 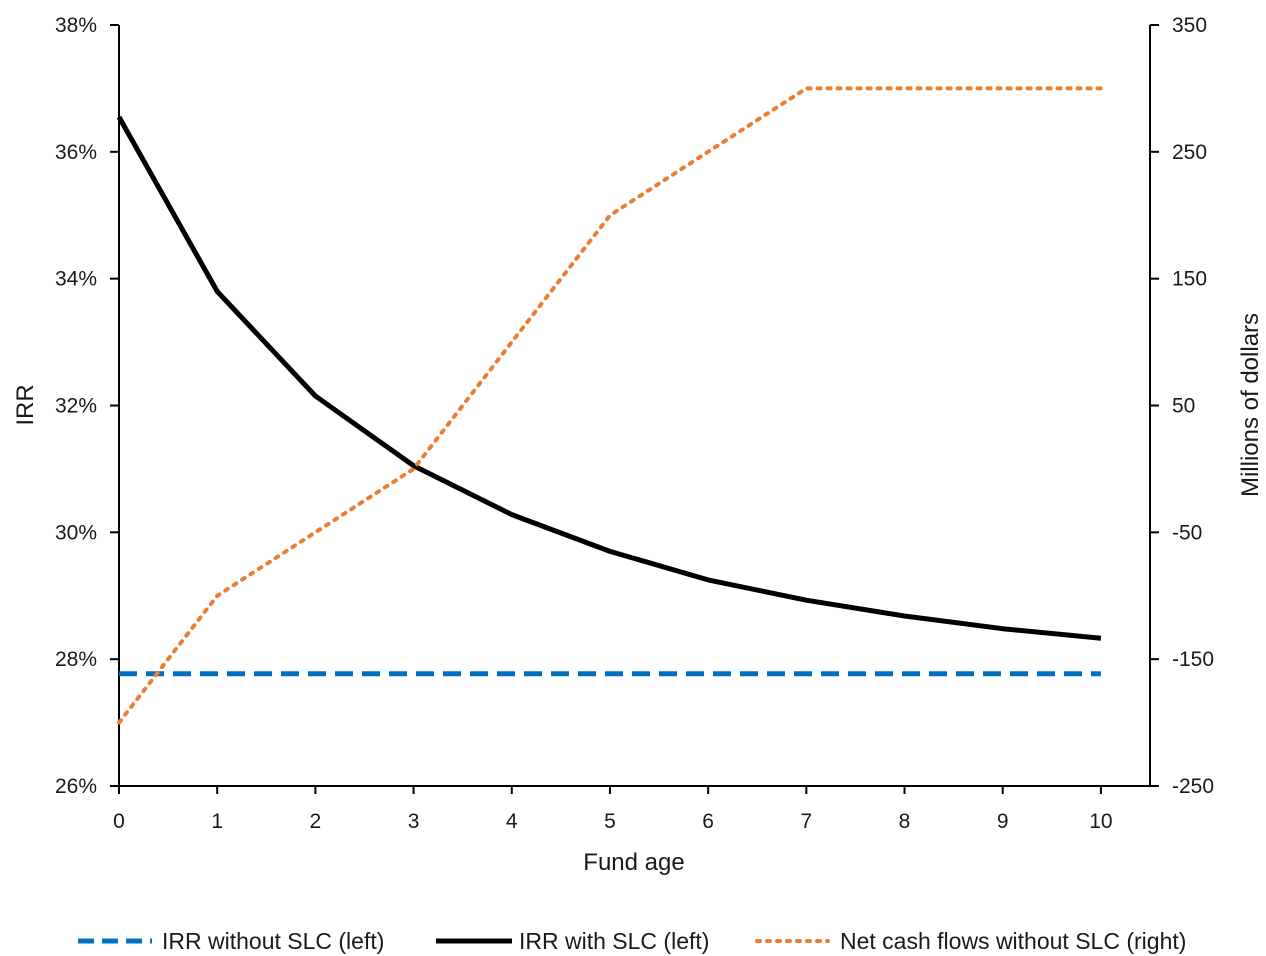 What do you see at coordinates (76, 786) in the screenshot?
I see `y-left-tick-label: 26%` at bounding box center [76, 786].